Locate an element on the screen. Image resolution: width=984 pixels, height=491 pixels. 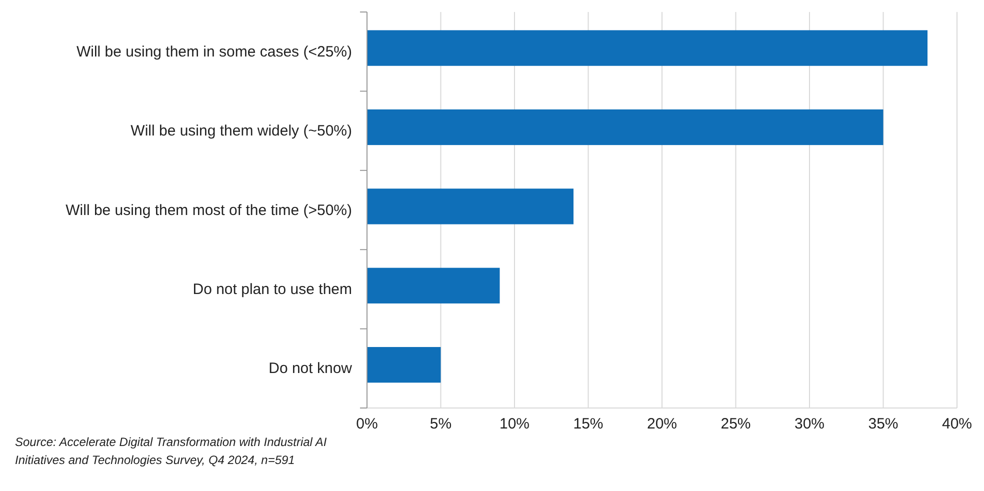
x-tick-label: 5% is located at coordinates (441, 424).